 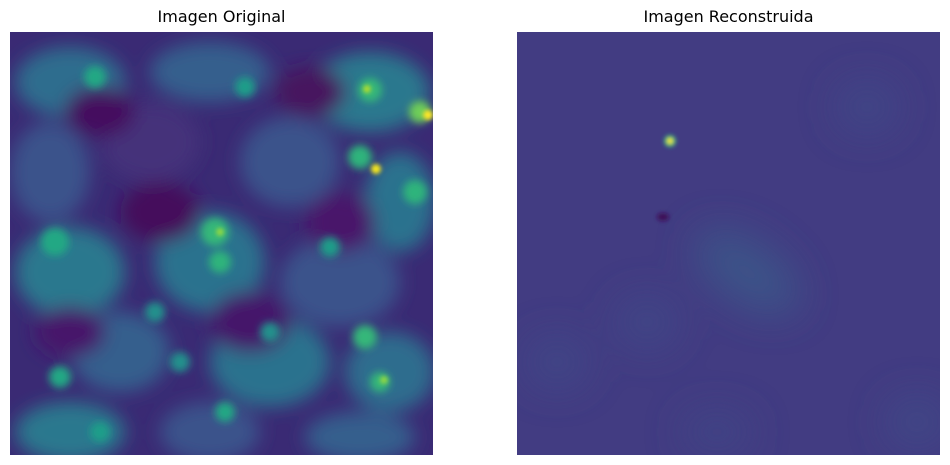 What do you see at coordinates (728, 16) in the screenshot?
I see `reconstructed-image-title: Imagen Reconstruida` at bounding box center [728, 16].